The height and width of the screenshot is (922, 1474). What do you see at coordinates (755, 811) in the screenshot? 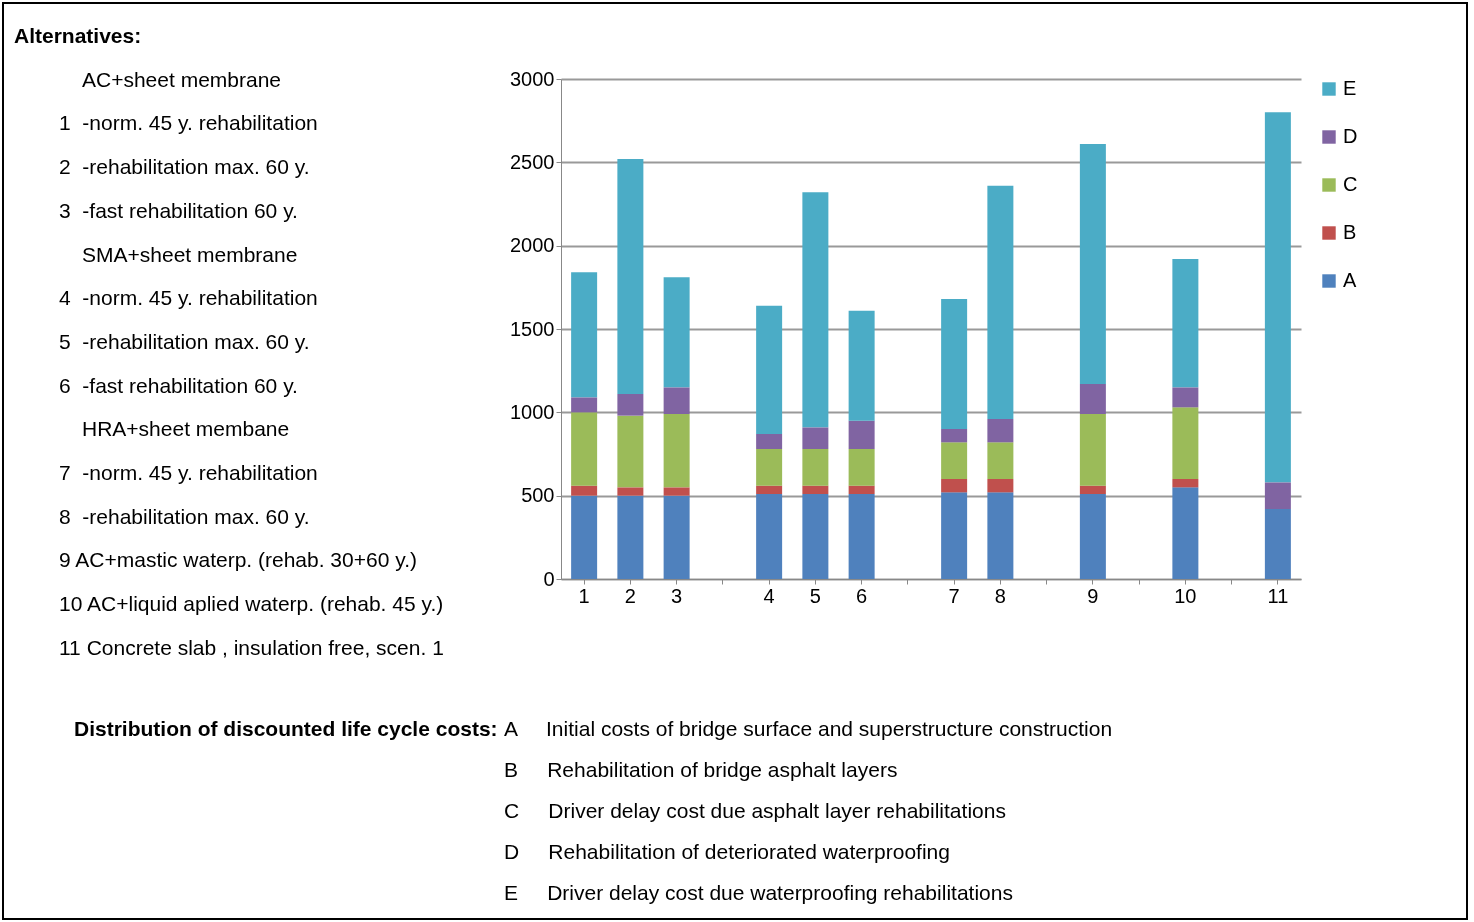
I see `text: C Driver delay cost due asphalt layer rehabilitations` at bounding box center [755, 811].